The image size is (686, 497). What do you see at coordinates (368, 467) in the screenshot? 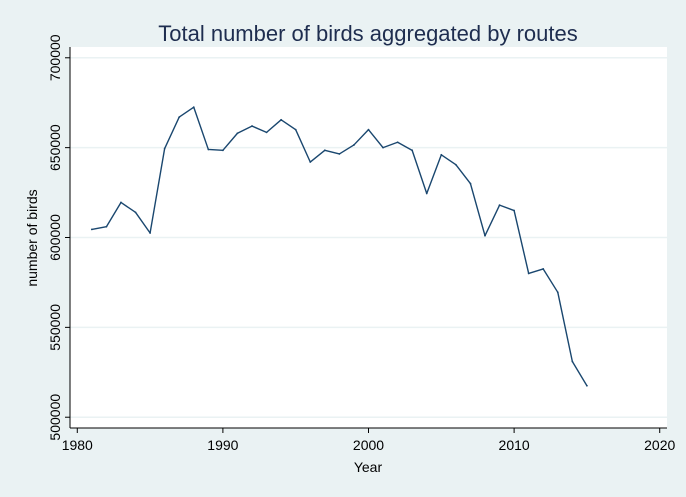
I see `x-axis-label: Year` at bounding box center [368, 467].